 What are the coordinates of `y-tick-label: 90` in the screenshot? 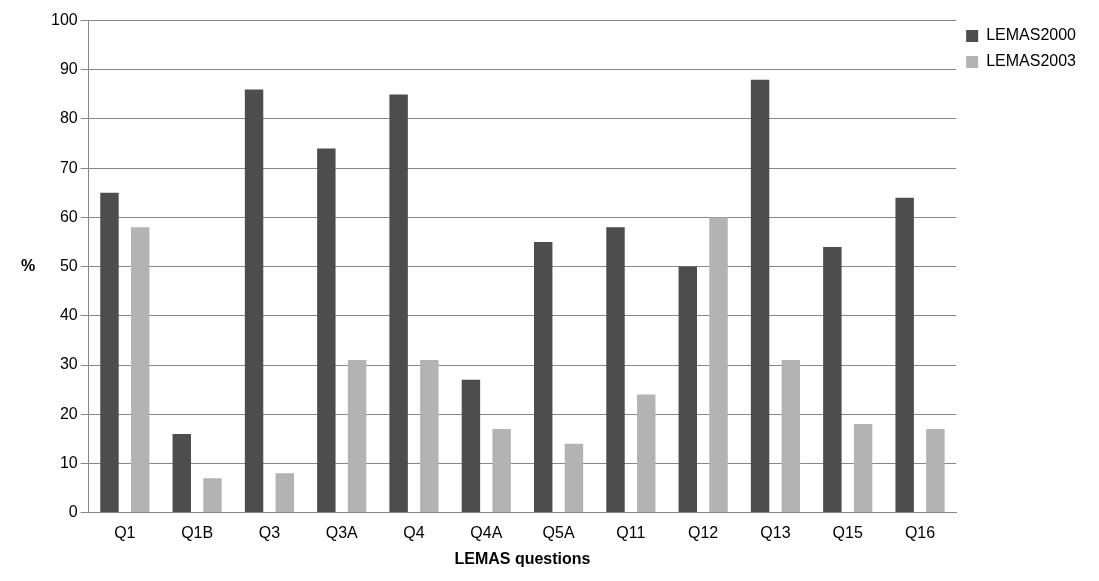 It's located at (68, 69).